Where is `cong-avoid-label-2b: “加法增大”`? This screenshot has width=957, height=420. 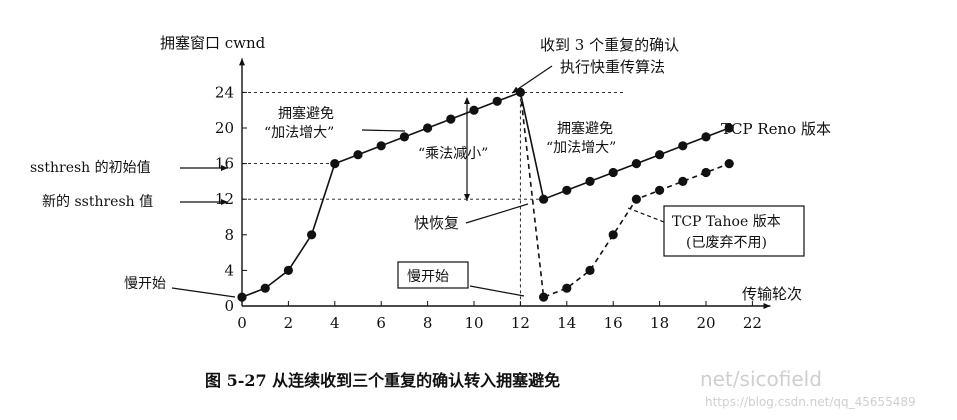
cong-avoid-label-2b: “加法增大” is located at coordinates (581, 148).